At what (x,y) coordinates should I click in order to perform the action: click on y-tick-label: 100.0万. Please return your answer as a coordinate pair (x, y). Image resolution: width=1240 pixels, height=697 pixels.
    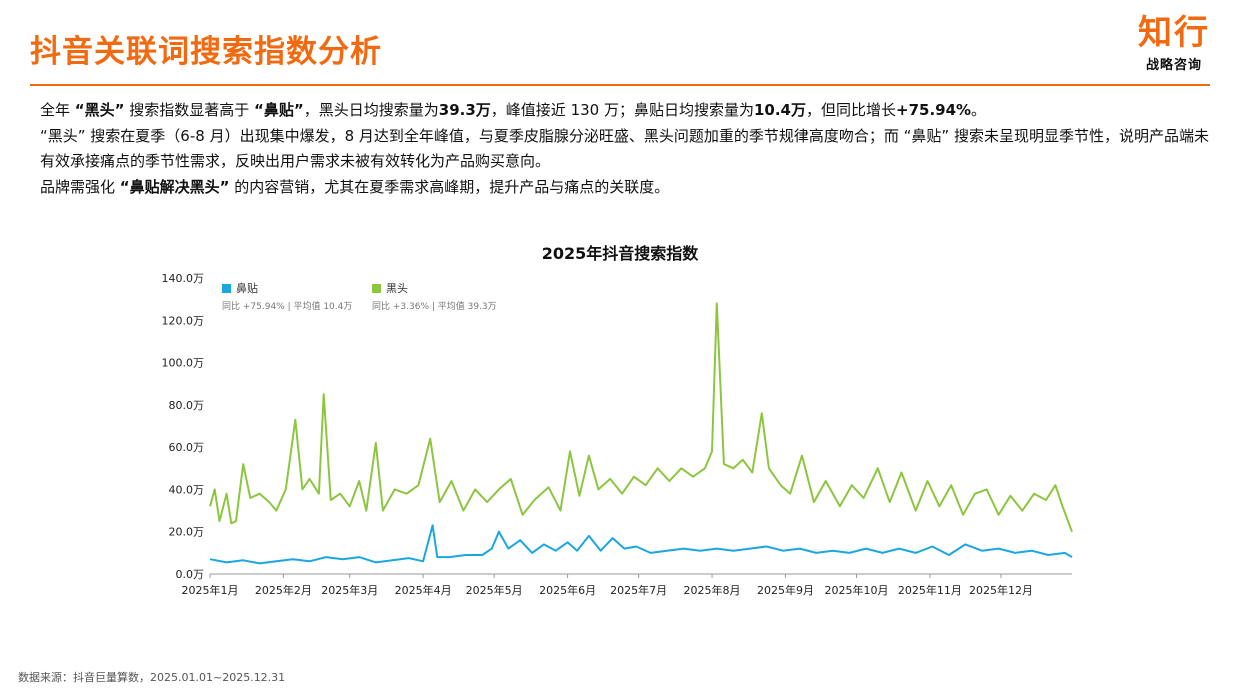
    Looking at the image, I should click on (183, 363).